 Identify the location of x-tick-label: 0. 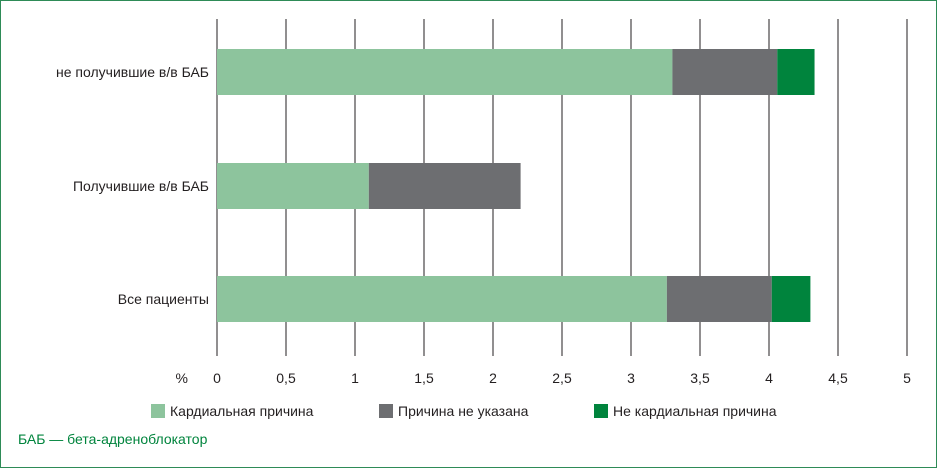
(217, 378).